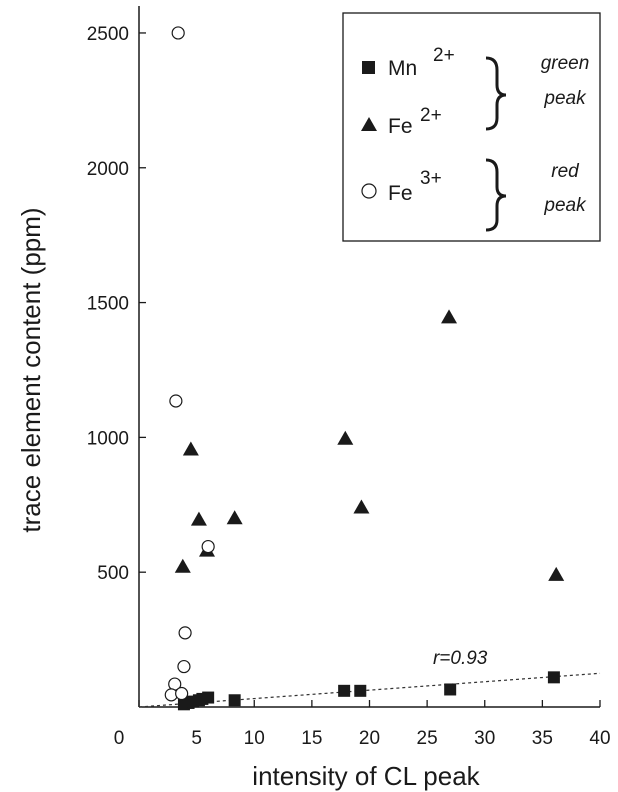 The height and width of the screenshot is (792, 618). Describe the element at coordinates (427, 738) in the screenshot. I see `x-tick-label: 25` at that location.